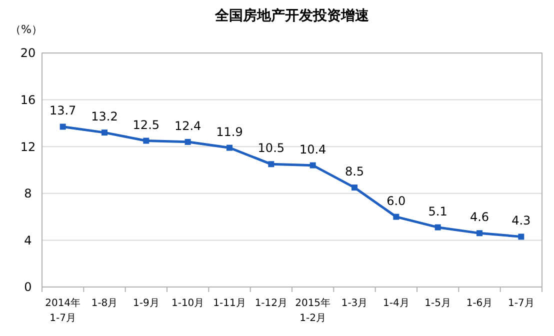  I want to click on y-tick-label: 12, so click(28, 147).